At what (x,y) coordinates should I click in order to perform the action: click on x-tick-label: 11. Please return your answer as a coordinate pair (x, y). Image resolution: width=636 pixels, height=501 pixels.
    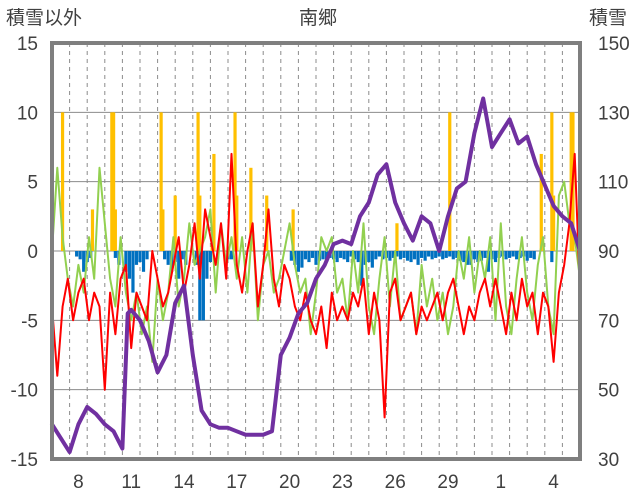
    Looking at the image, I should click on (131, 482).